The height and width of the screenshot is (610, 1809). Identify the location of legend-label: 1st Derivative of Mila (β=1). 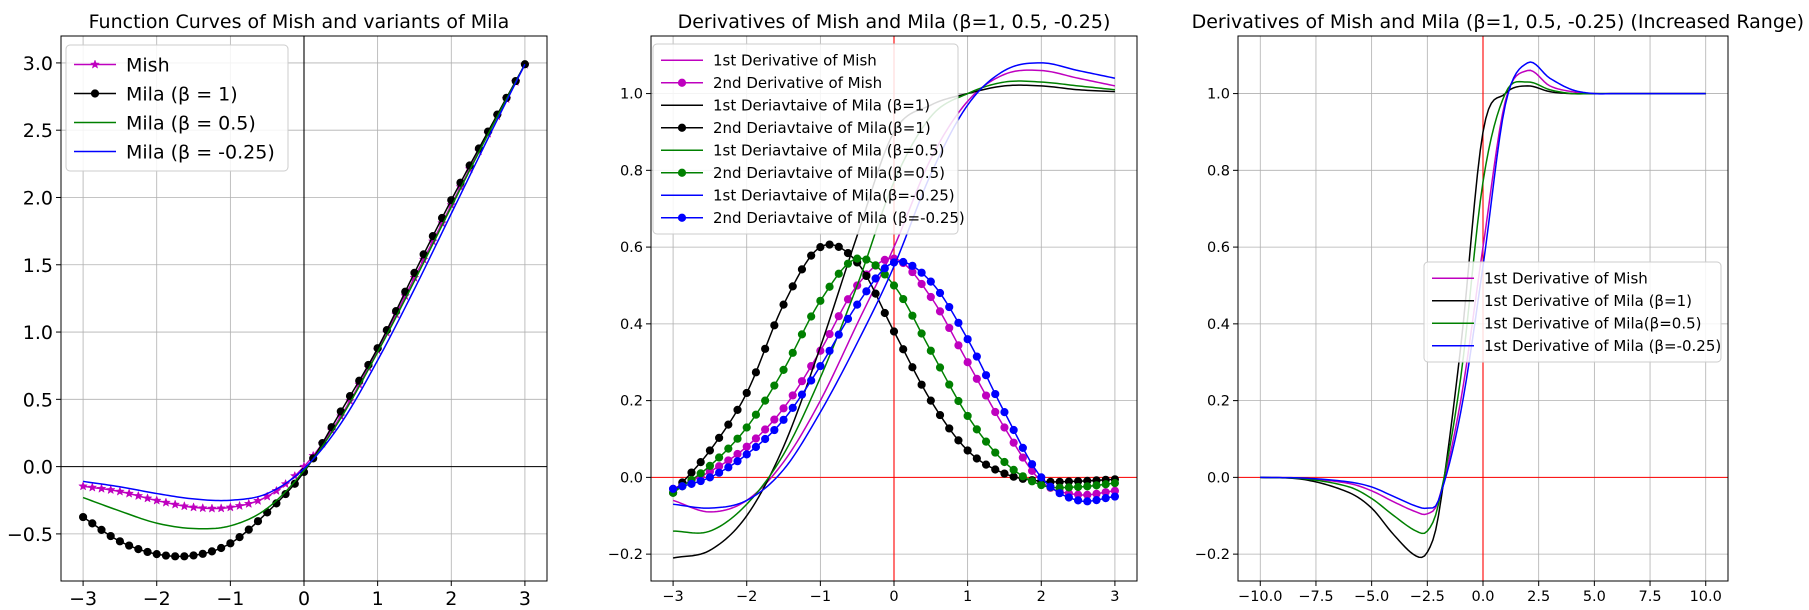
(1588, 301).